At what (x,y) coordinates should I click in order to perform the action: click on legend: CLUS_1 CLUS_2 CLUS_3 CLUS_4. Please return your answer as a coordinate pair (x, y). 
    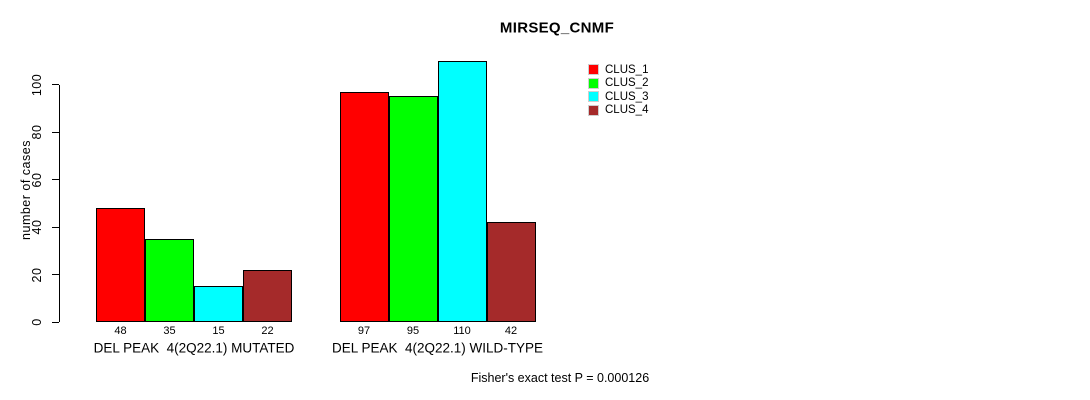
    Looking at the image, I should click on (618, 90).